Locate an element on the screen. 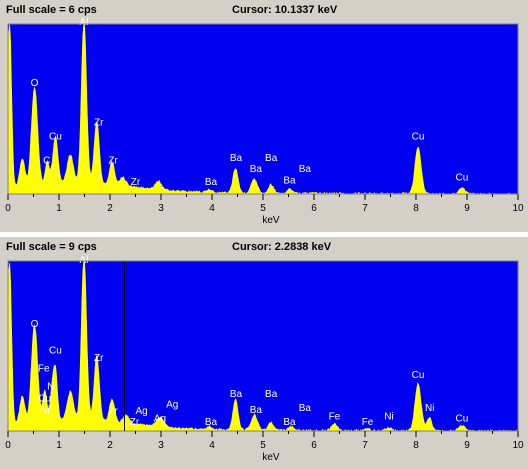  full-scale-label: Full scale = 9 cps is located at coordinates (51, 247).